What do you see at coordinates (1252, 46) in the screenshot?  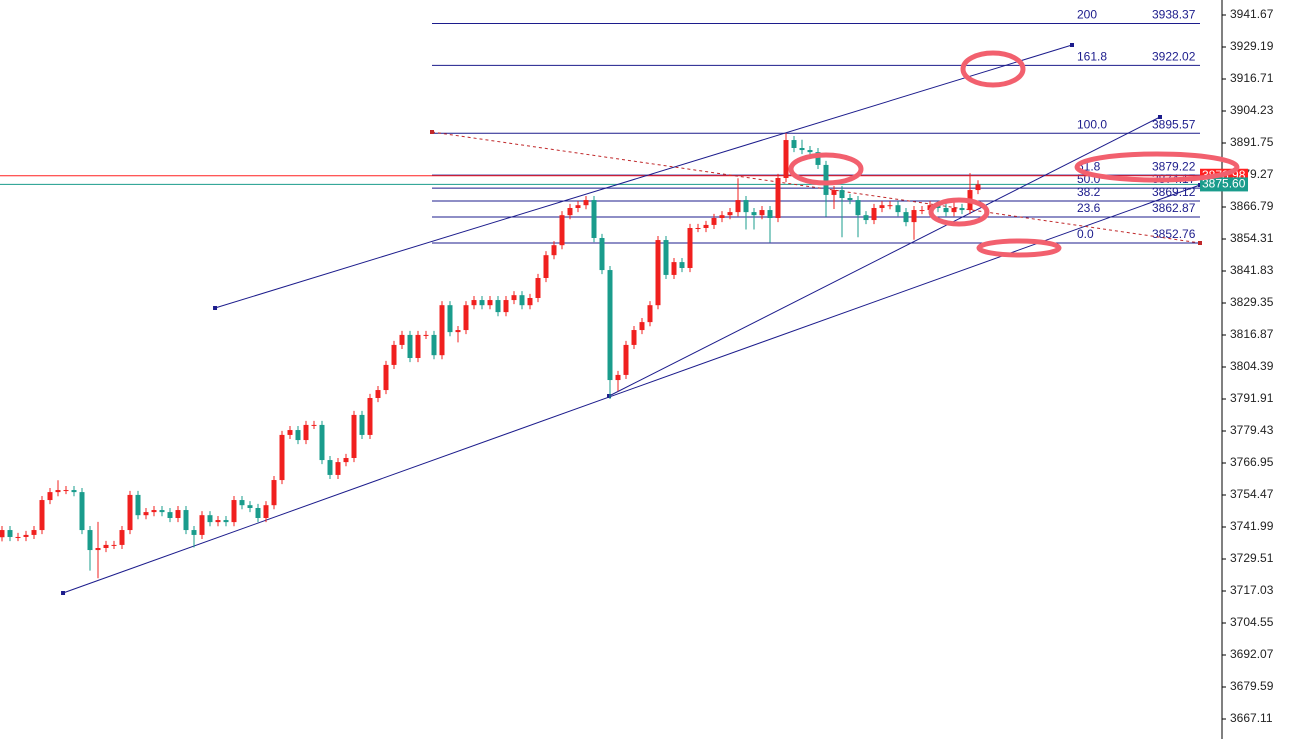 I see `y-tick-label: 3929.19` at bounding box center [1252, 46].